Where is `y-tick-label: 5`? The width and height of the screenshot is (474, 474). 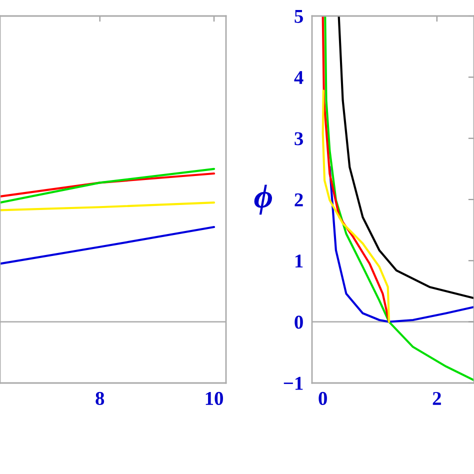 y-tick-label: 5 is located at coordinates (298, 16).